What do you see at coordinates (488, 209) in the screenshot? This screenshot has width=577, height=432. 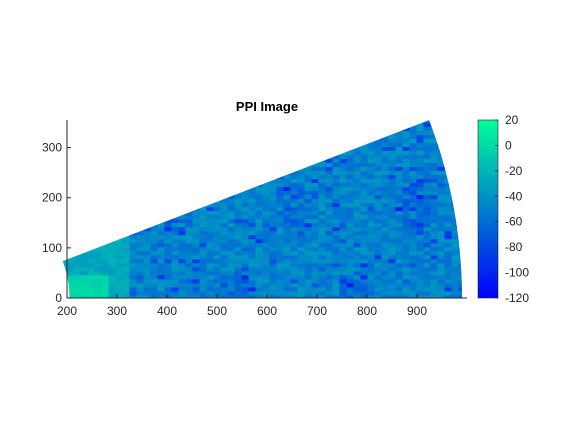 I see `colorbar-gradient` at bounding box center [488, 209].